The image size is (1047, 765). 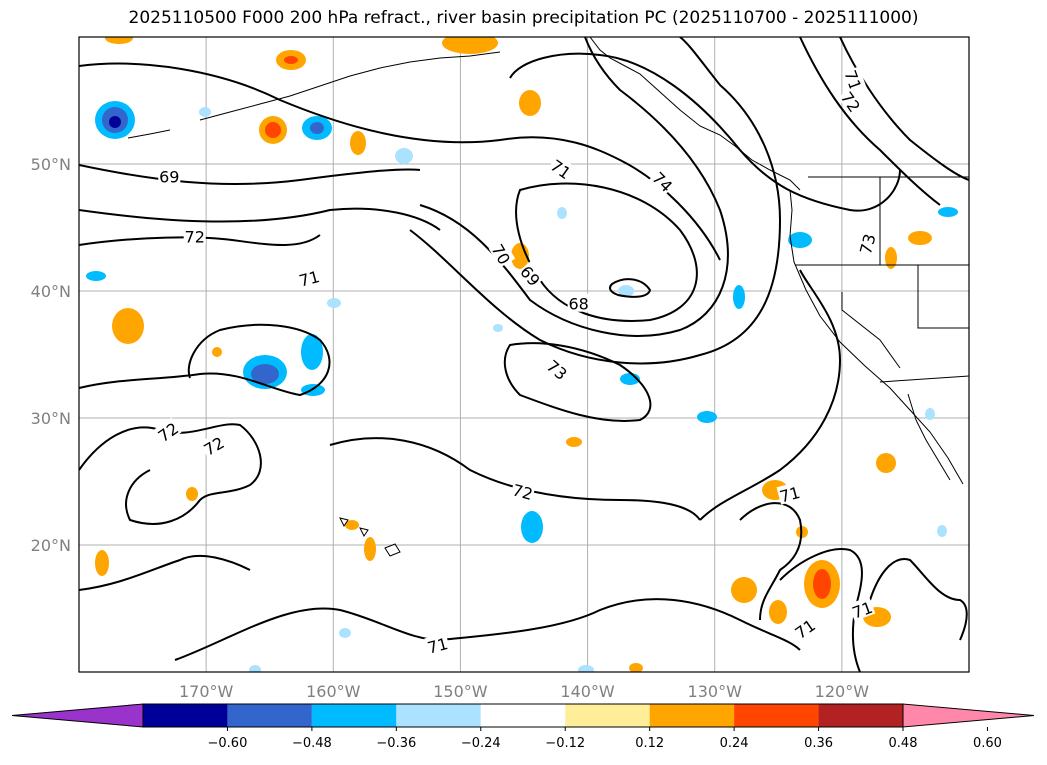 I want to click on contour-label: 68, so click(x=578, y=303).